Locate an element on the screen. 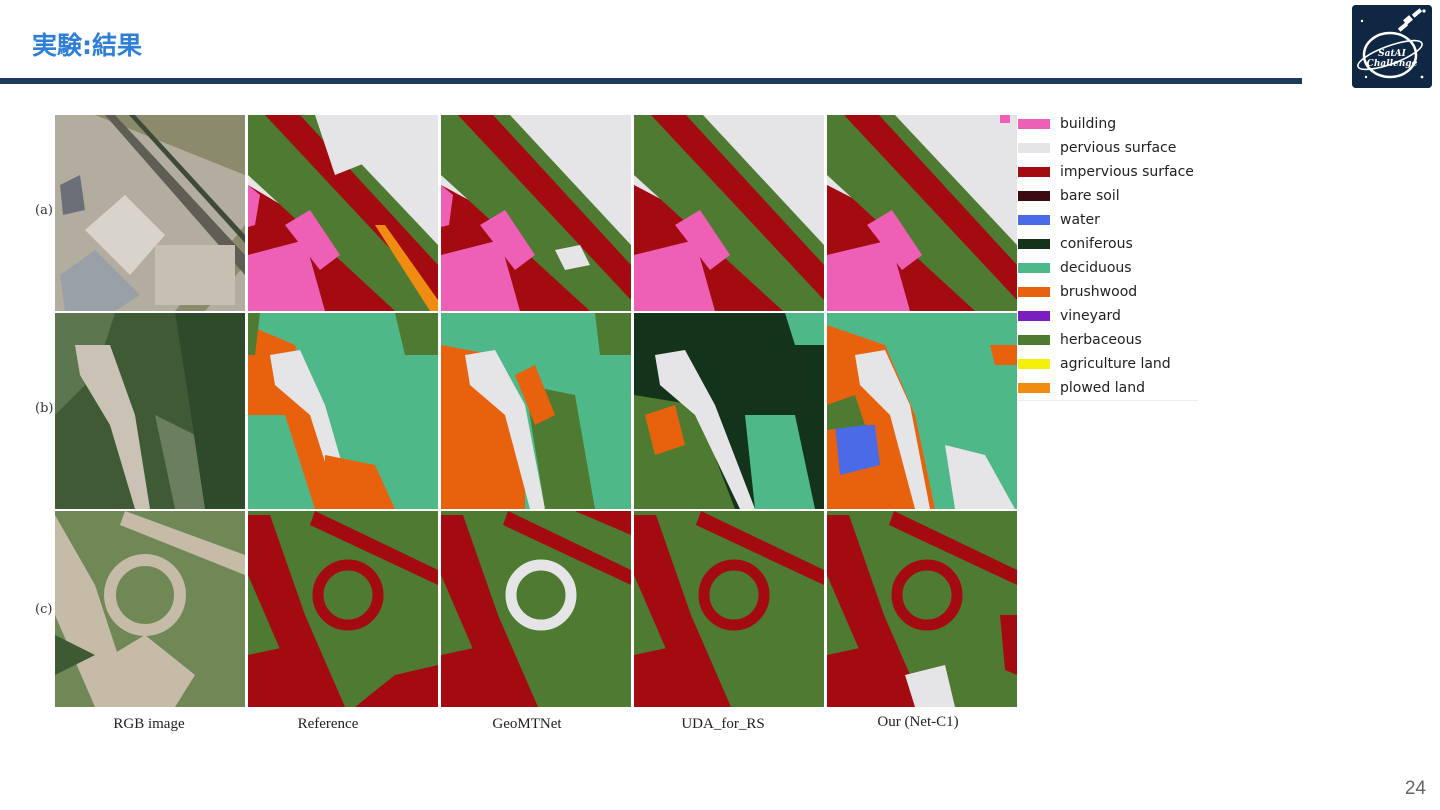  tile-b-geomtnet is located at coordinates (536, 411).